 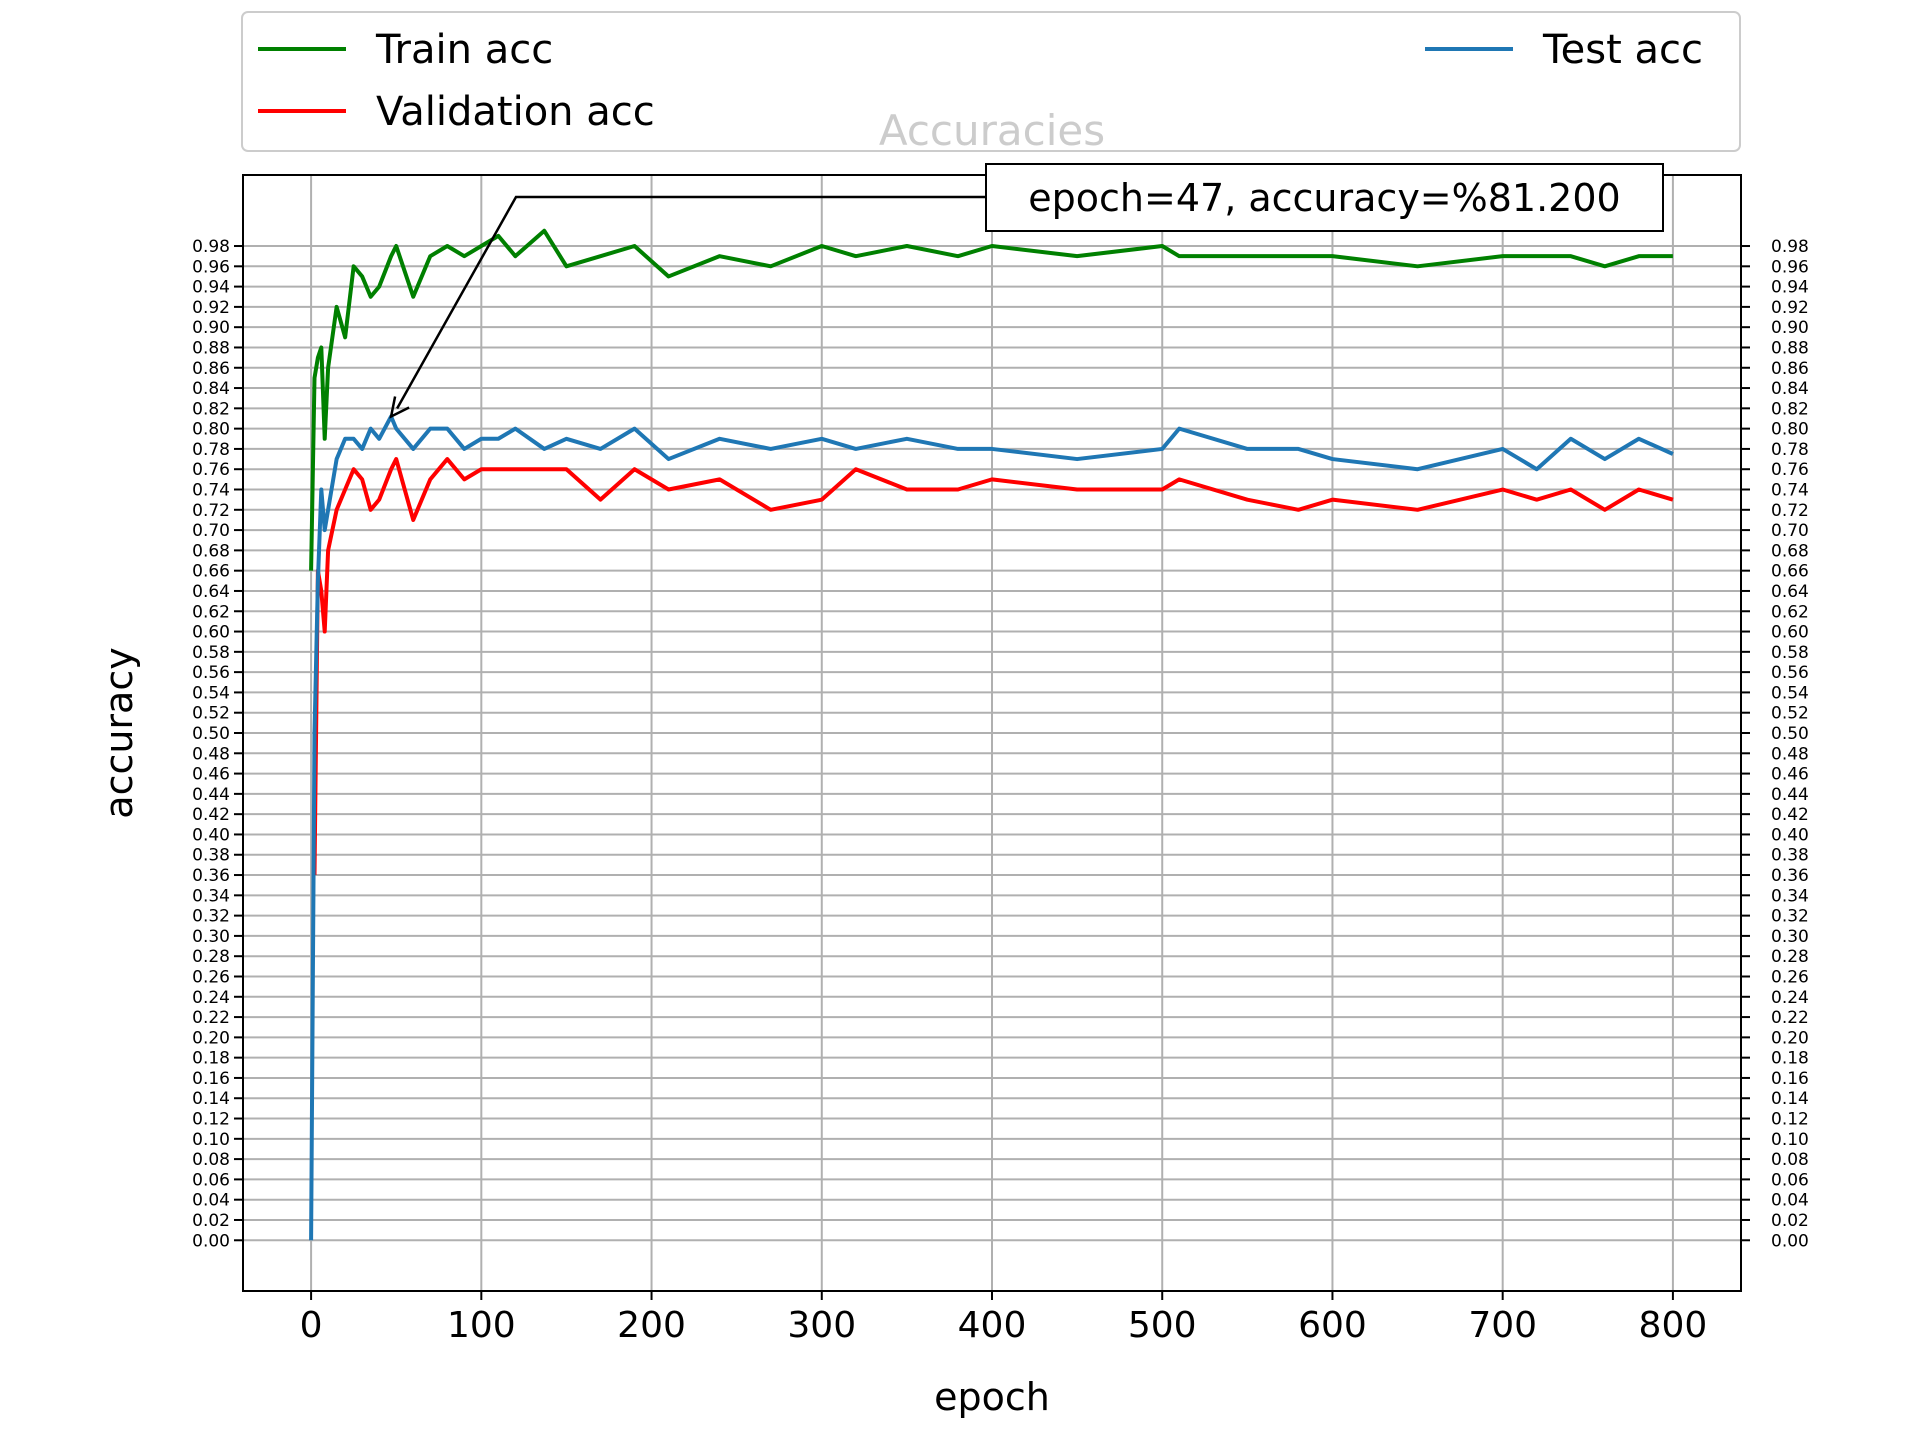 I want to click on y-tick-label-right: 0.50, so click(x=1790, y=734).